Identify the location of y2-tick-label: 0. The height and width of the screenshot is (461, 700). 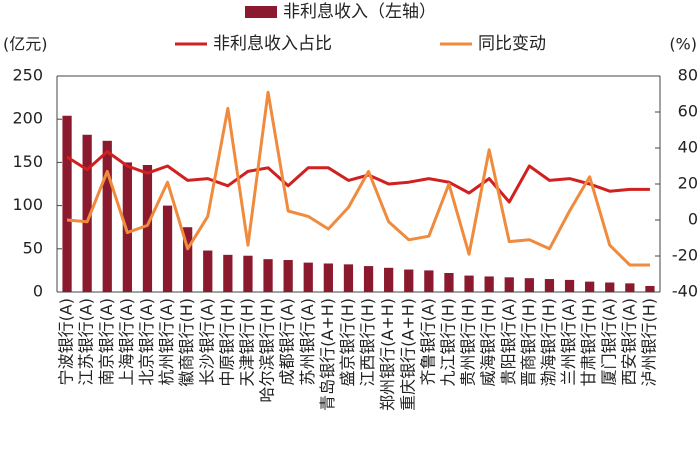
(693, 219).